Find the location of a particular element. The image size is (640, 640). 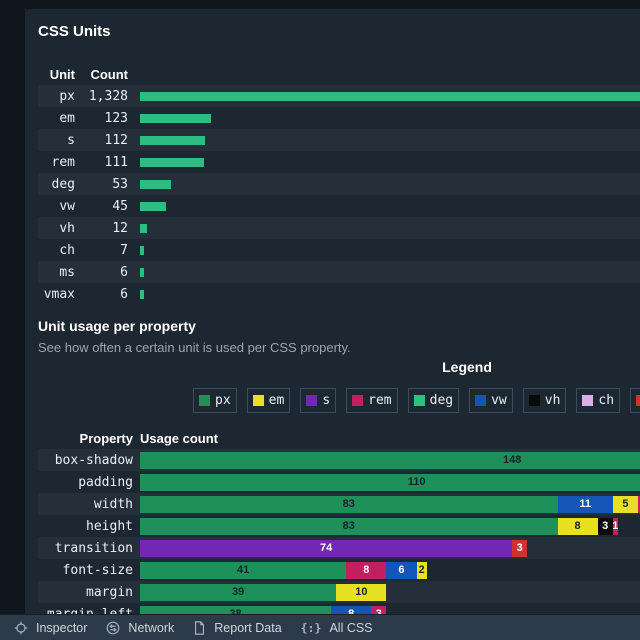

legend-swatch-vw is located at coordinates (481, 400).